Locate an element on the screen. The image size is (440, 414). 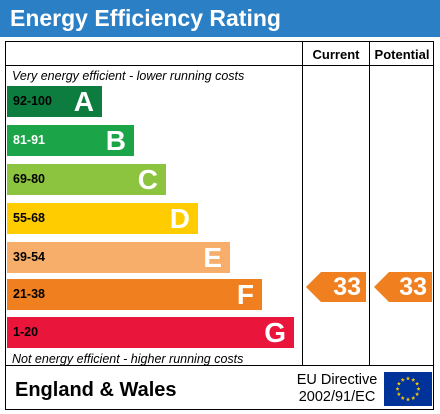
band-g: 1-20 G is located at coordinates (150, 332).